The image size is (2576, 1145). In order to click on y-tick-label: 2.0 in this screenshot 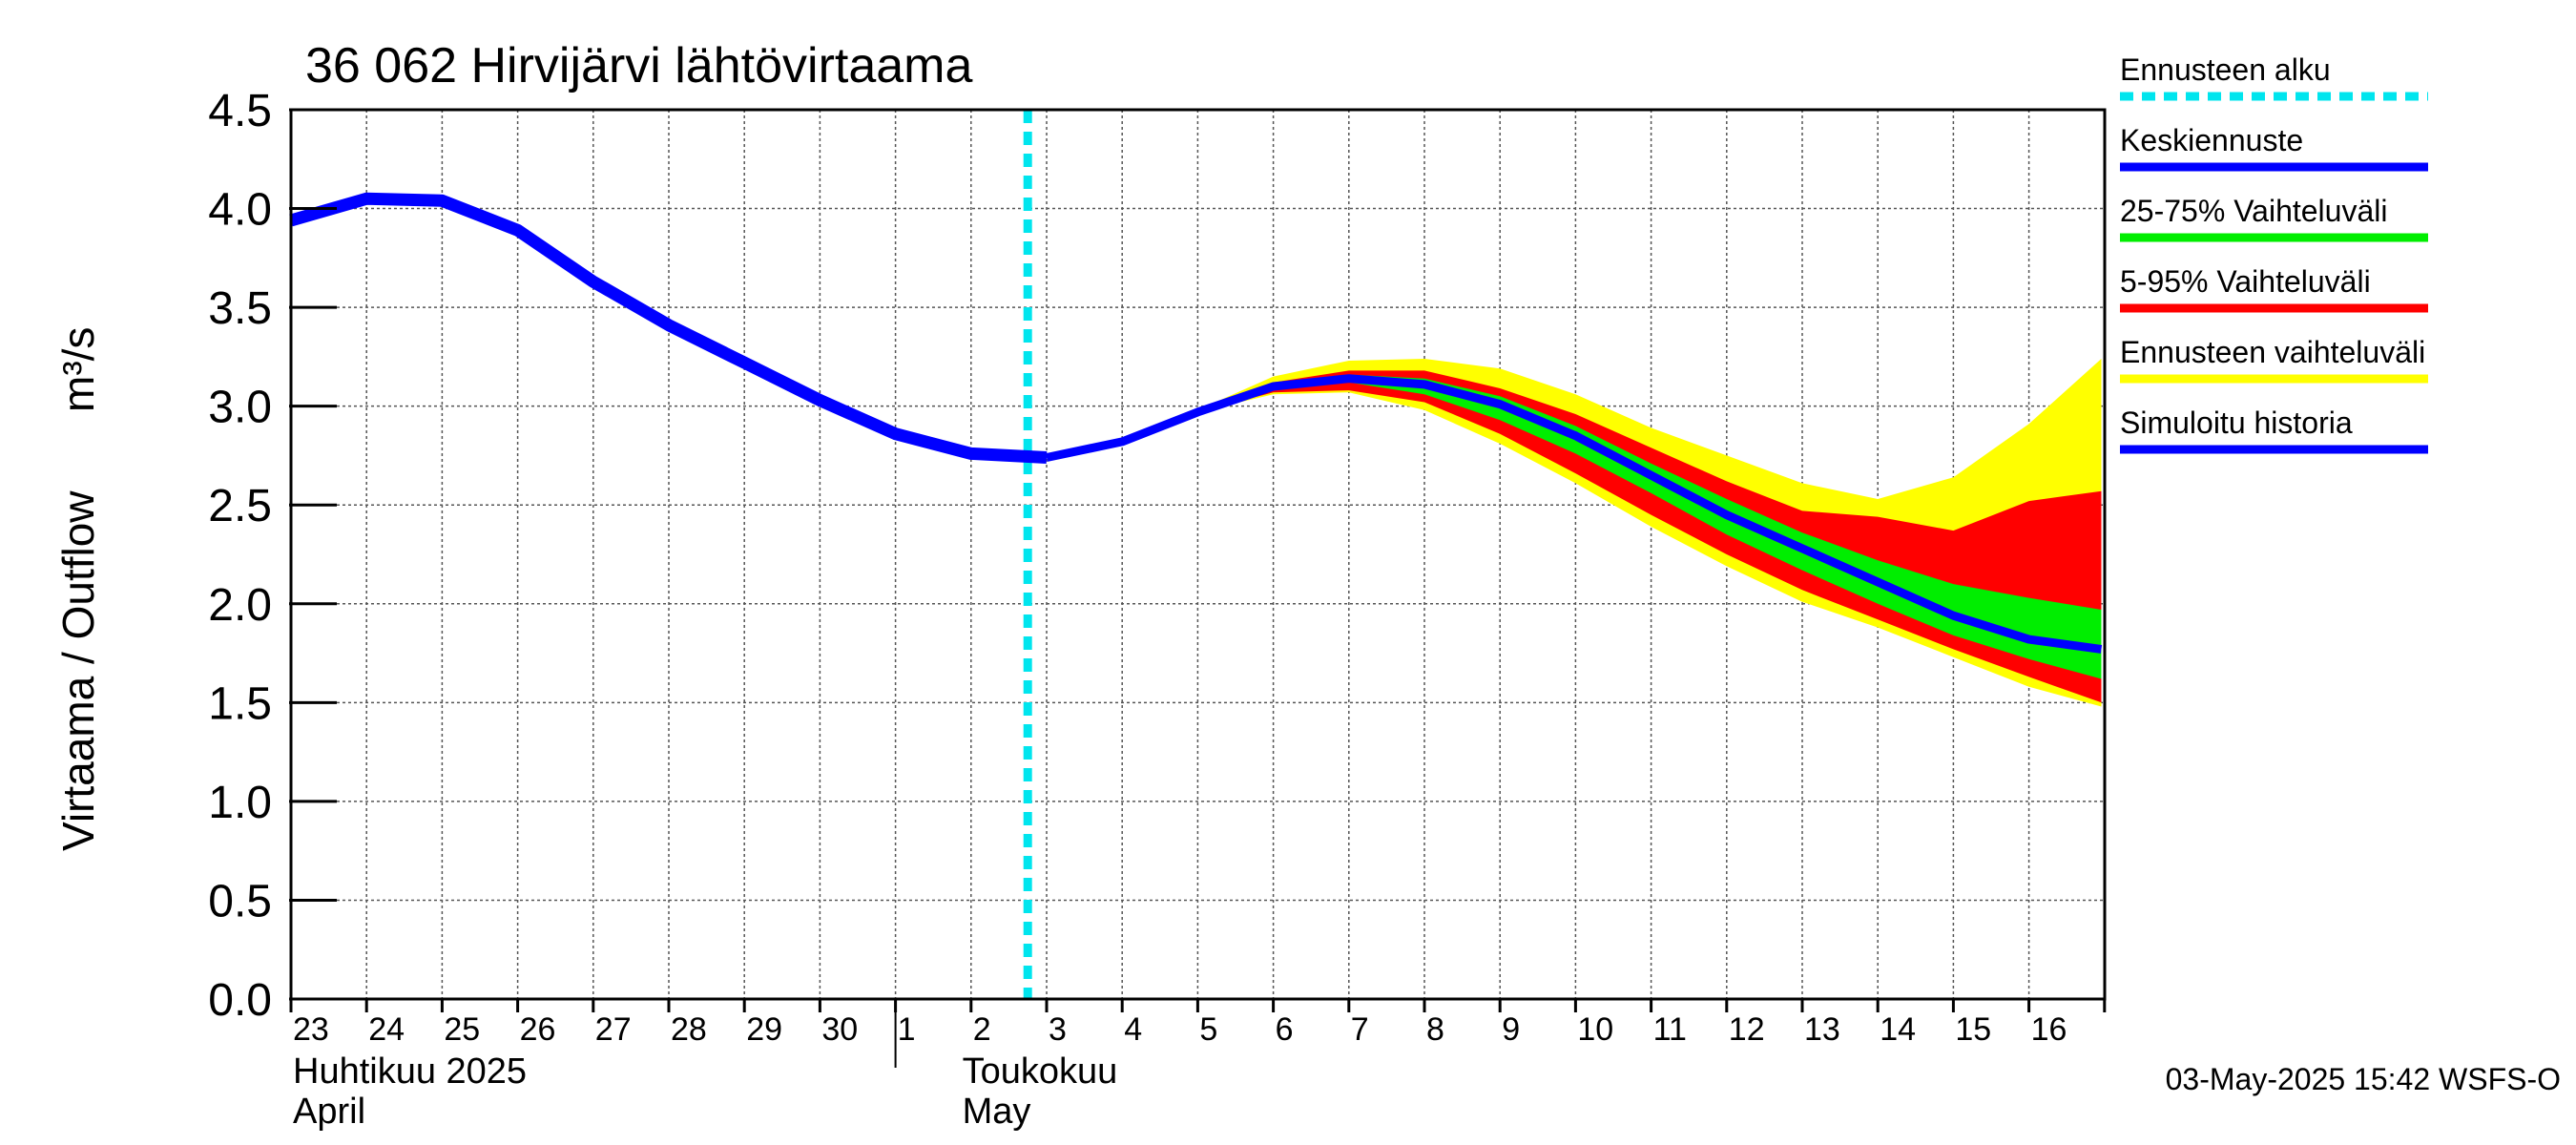, I will do `click(240, 605)`.